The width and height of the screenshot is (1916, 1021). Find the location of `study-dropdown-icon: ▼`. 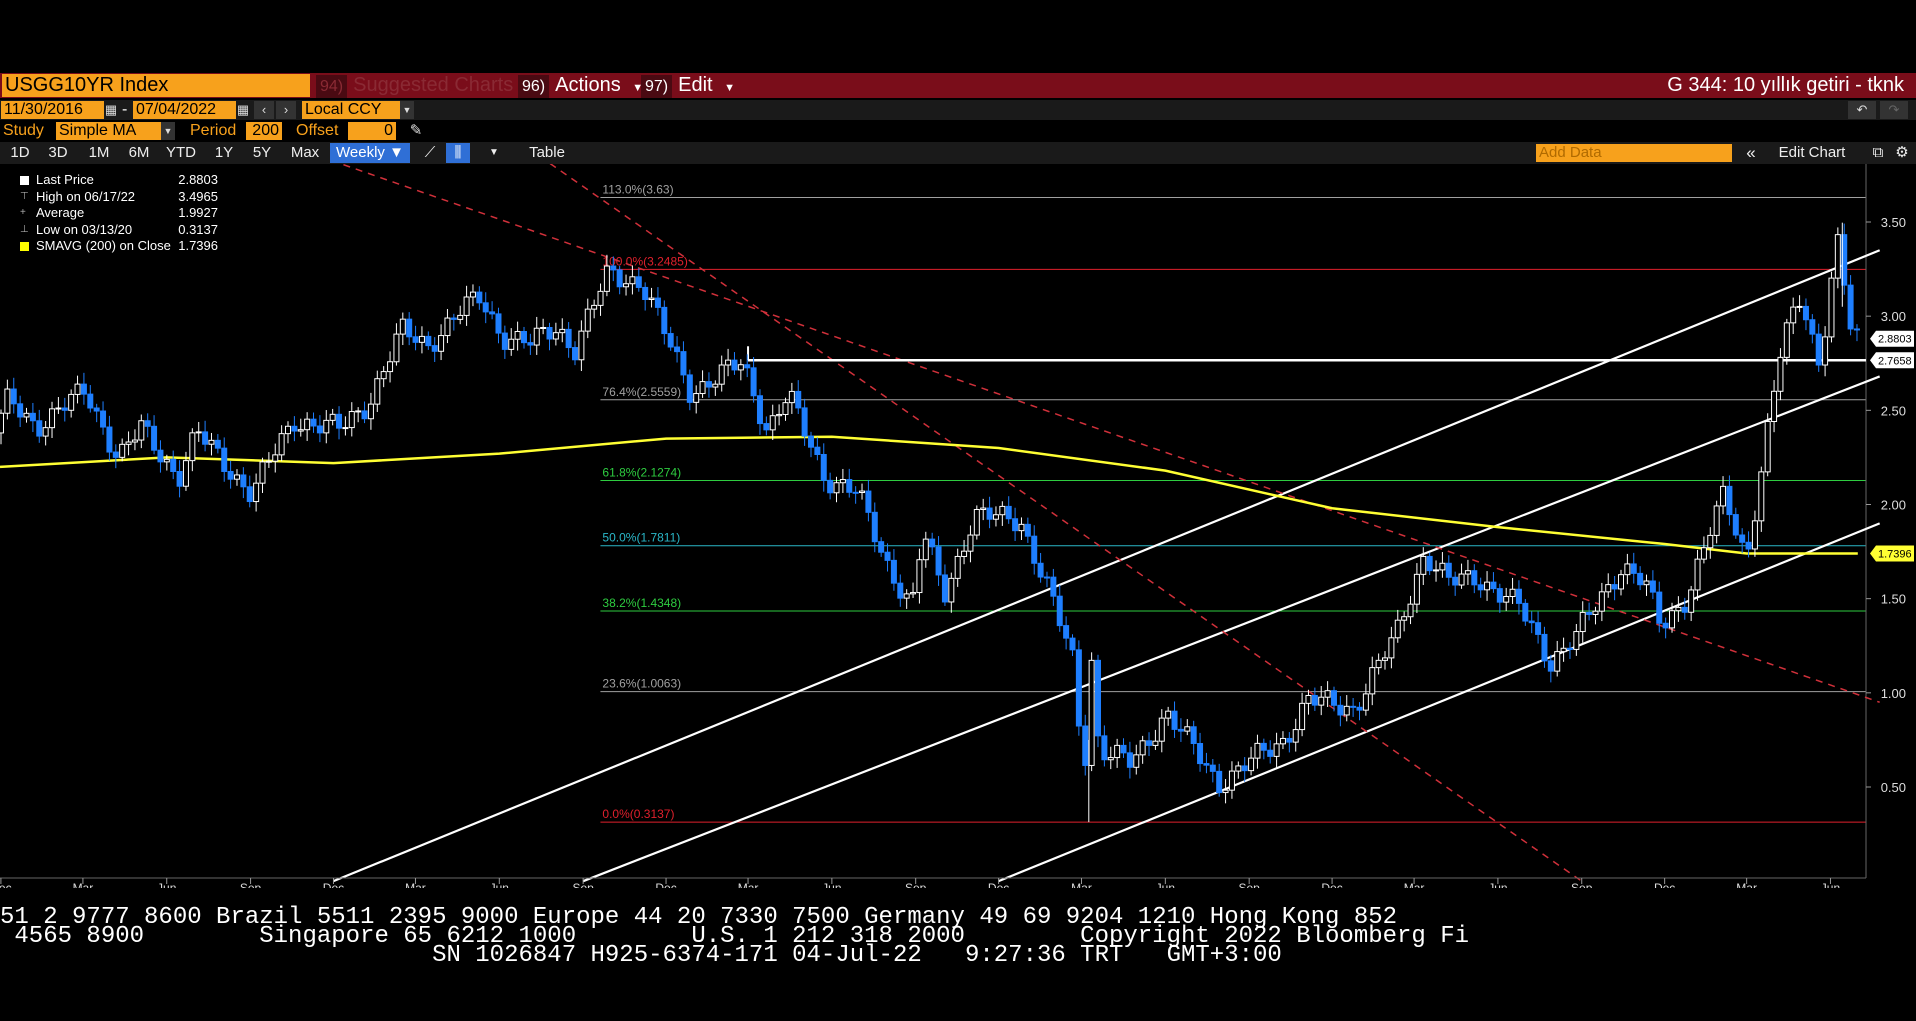

study-dropdown-icon: ▼ is located at coordinates (168, 131).